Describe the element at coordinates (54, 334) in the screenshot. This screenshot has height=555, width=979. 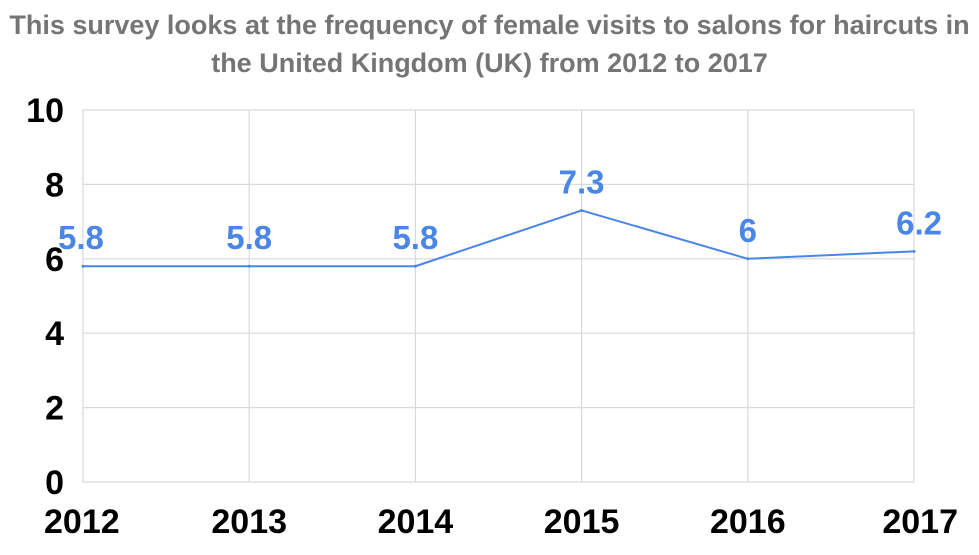
I see `y-tick-label: 4` at that location.